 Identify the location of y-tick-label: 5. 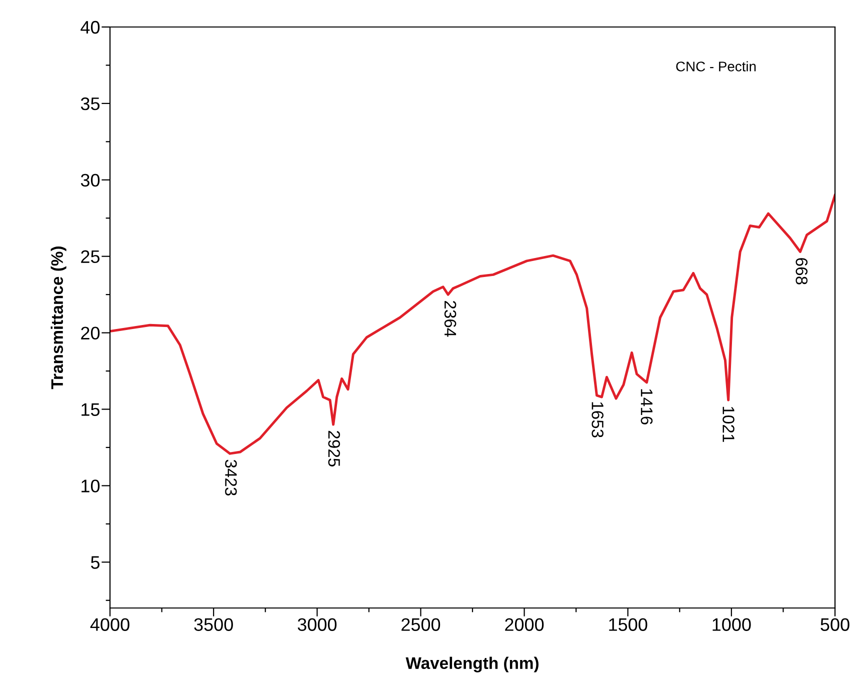
(95, 562).